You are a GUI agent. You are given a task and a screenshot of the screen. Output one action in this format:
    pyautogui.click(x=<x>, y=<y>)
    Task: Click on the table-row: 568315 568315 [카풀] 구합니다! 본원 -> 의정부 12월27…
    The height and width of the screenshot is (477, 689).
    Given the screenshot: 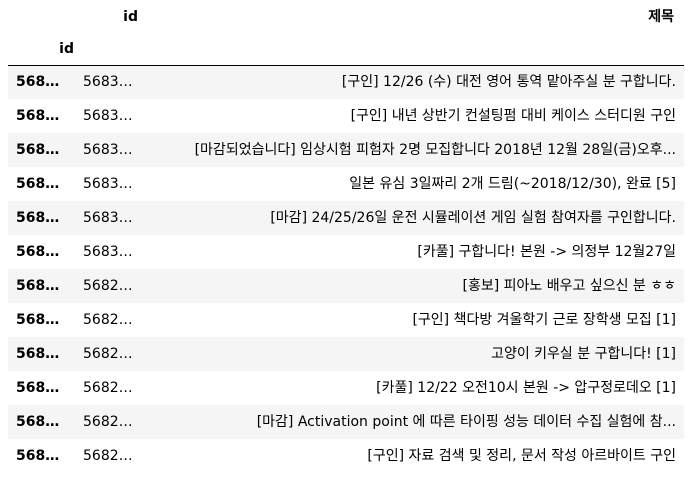 What is the action you would take?
    pyautogui.click(x=346, y=252)
    